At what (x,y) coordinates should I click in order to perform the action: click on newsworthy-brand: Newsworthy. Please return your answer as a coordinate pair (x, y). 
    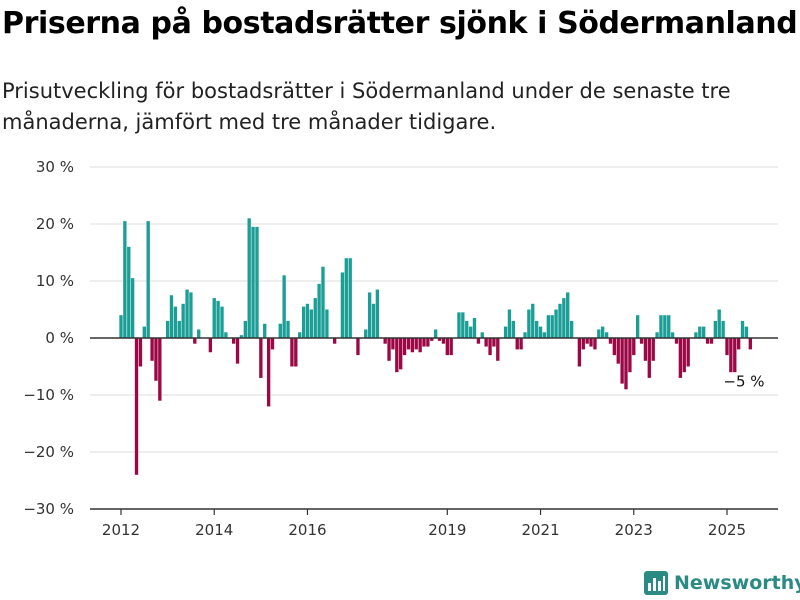
    Looking at the image, I should click on (722, 583).